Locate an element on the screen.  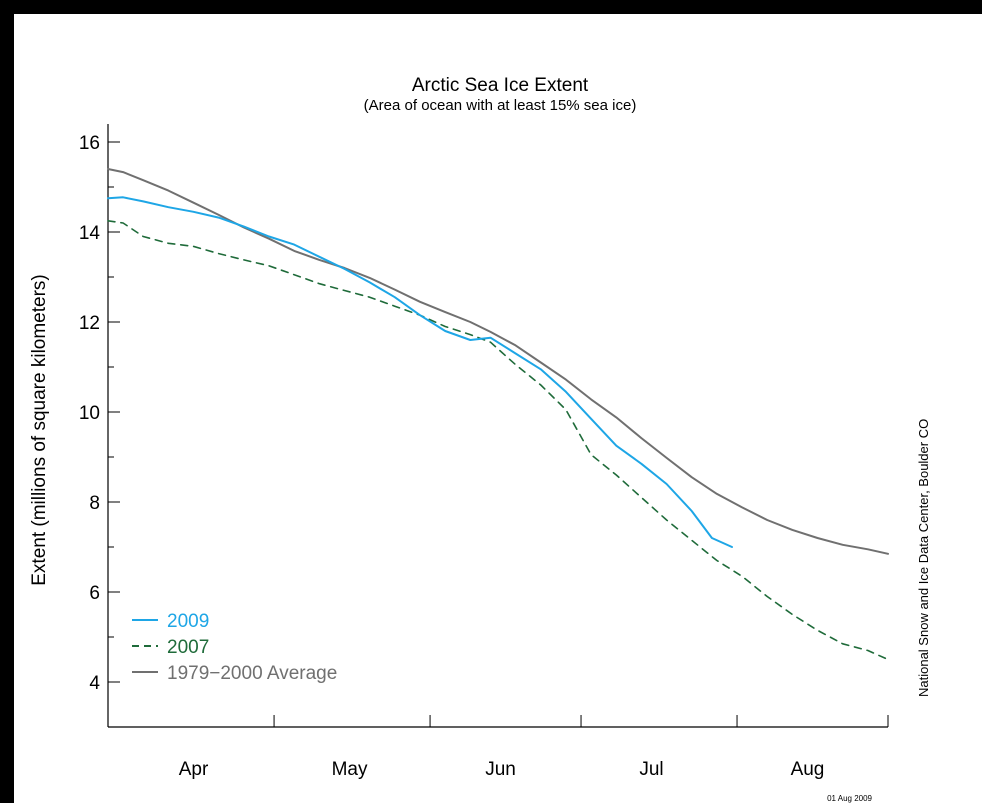
x-tick-label: May is located at coordinates (350, 769).